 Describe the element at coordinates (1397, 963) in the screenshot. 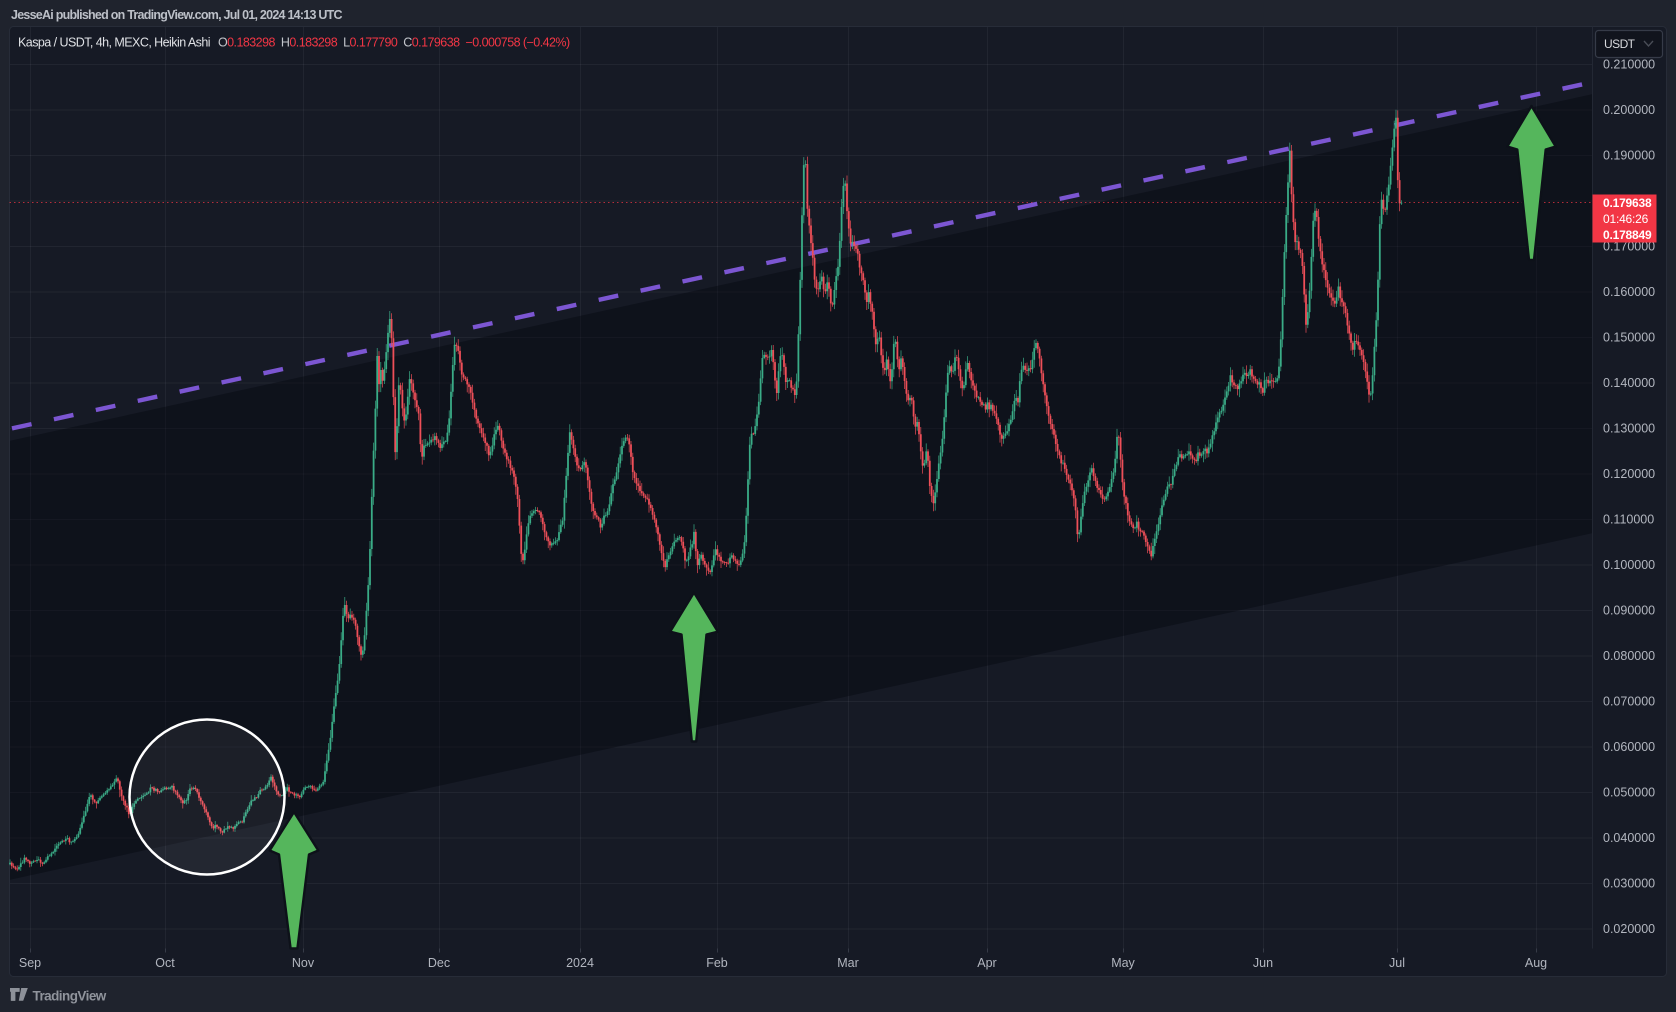

I see `svg-text: Jul` at that location.